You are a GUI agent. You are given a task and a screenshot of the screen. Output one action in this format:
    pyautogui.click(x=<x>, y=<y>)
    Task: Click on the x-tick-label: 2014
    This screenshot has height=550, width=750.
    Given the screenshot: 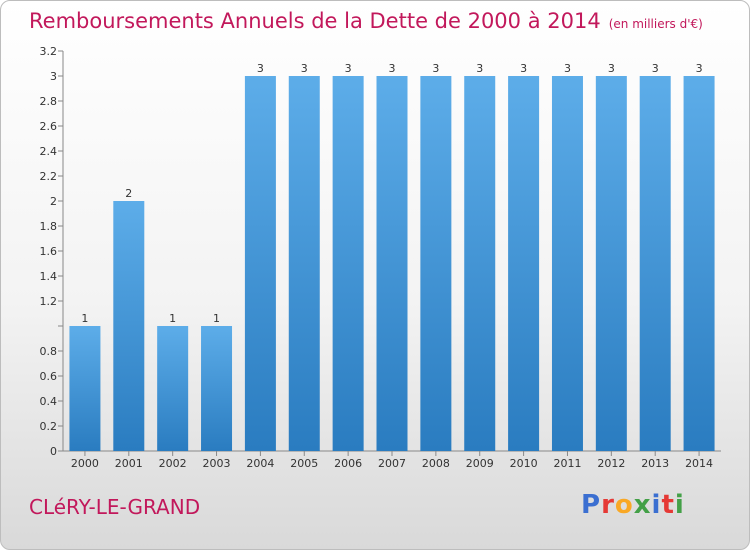 What is the action you would take?
    pyautogui.click(x=699, y=463)
    